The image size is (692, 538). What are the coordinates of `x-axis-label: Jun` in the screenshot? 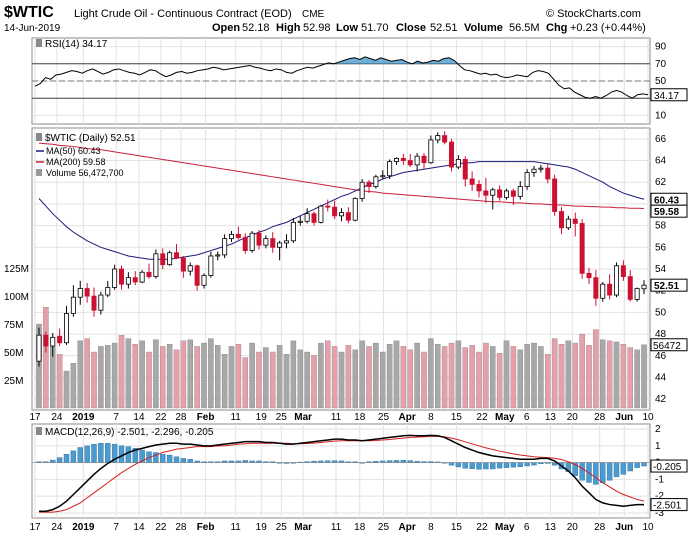 It's located at (624, 417).